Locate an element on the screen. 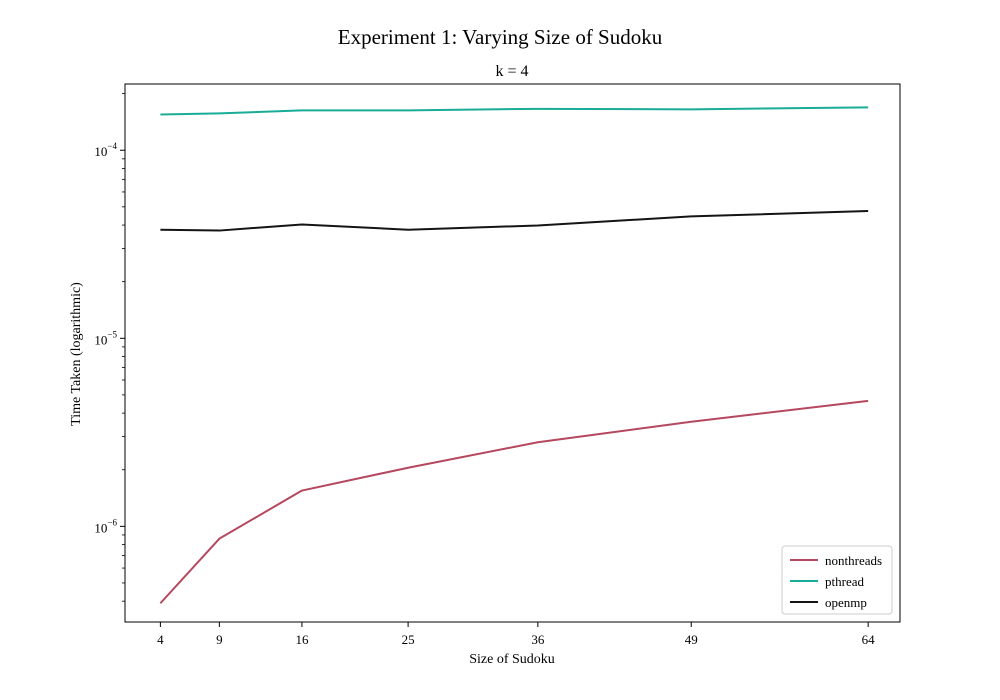  series-line-pthread is located at coordinates (514, 111).